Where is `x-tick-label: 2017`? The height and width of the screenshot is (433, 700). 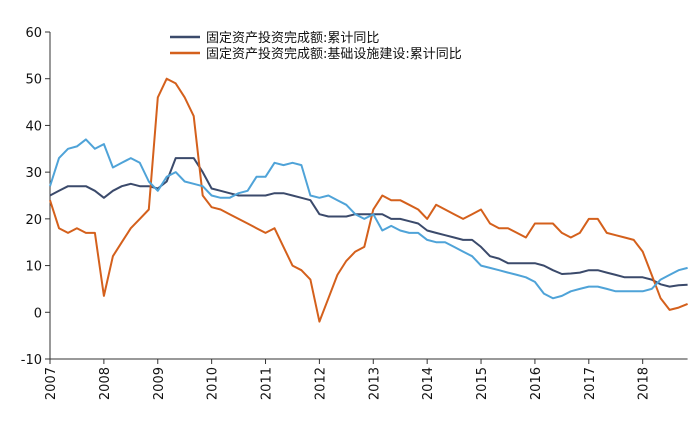
x-tick-label: 2017 is located at coordinates (590, 383).